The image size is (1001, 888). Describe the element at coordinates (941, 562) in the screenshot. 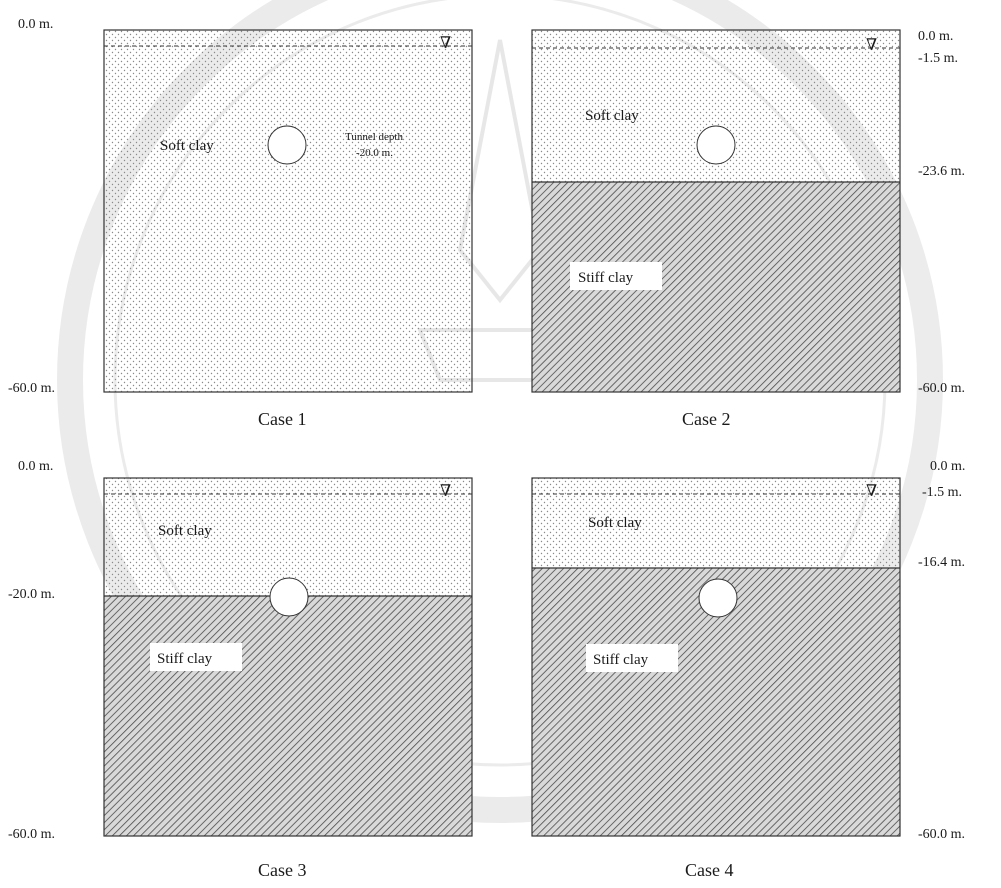

I see `layer-boundary-label: -16.4 m.` at that location.